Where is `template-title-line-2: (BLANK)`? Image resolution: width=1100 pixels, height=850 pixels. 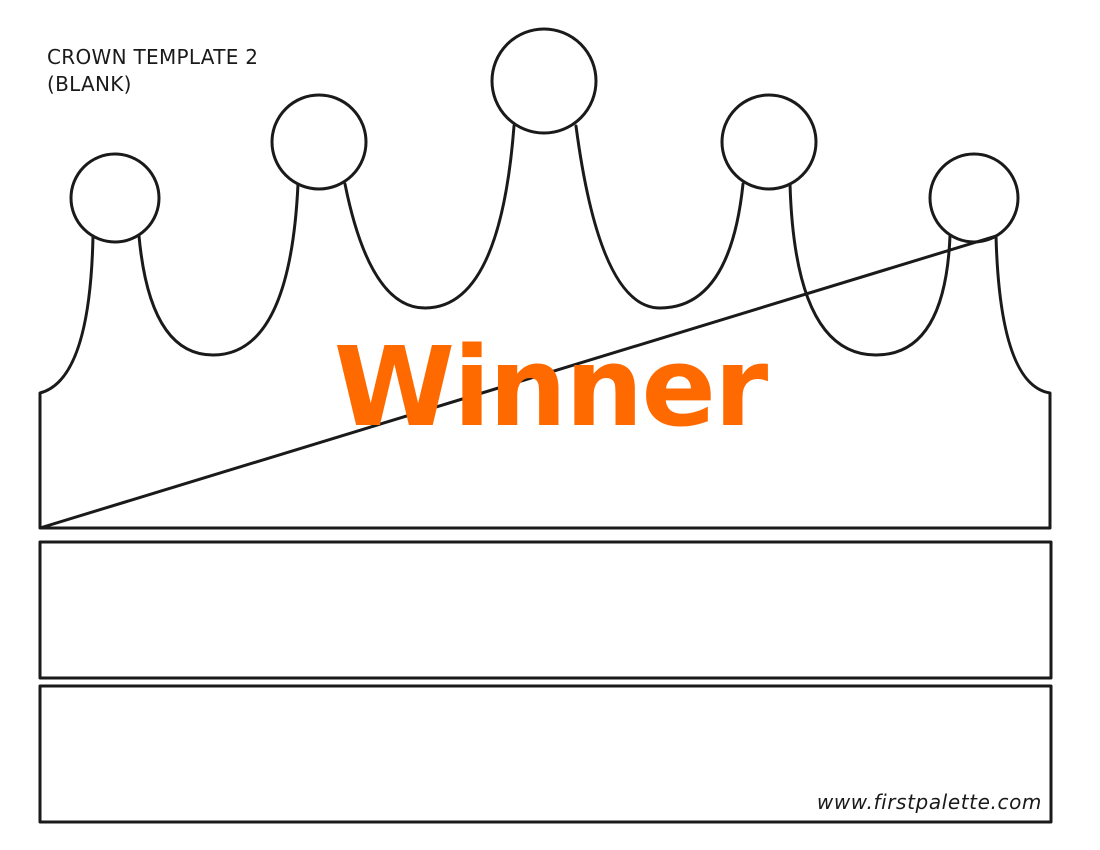
template-title-line-2: (BLANK) is located at coordinates (89, 84).